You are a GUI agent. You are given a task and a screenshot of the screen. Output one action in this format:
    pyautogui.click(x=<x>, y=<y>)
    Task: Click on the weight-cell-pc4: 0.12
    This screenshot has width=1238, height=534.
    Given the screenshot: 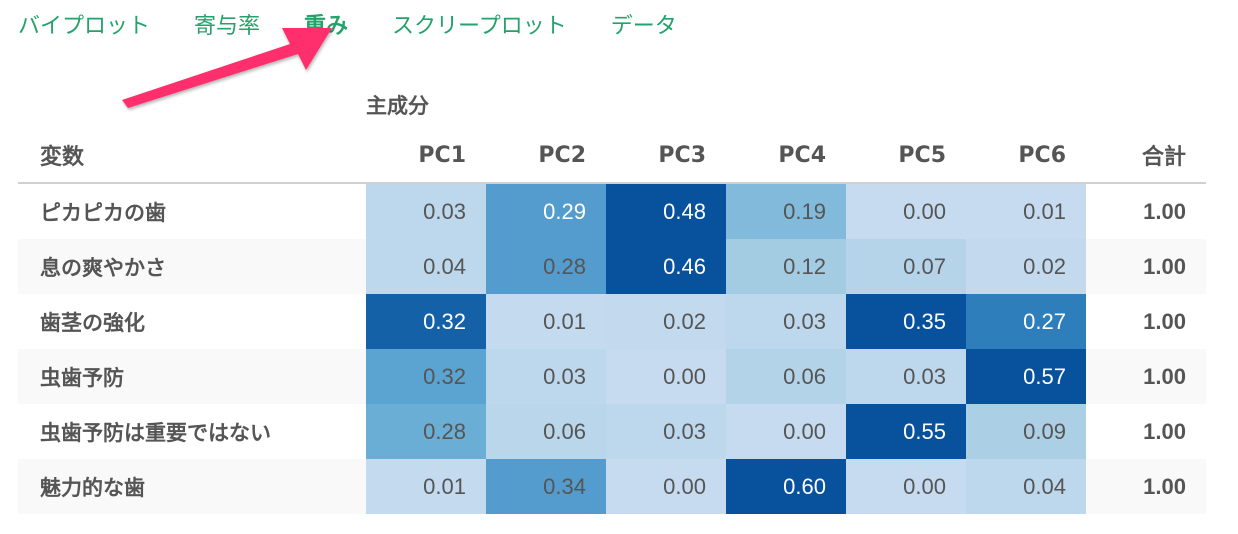 What is the action you would take?
    pyautogui.click(x=786, y=266)
    